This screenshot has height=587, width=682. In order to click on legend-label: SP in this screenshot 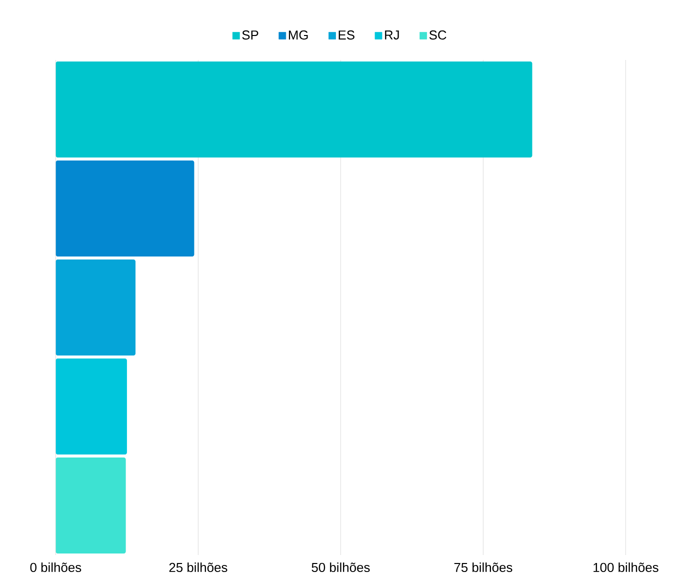, I will do `click(250, 35)`.